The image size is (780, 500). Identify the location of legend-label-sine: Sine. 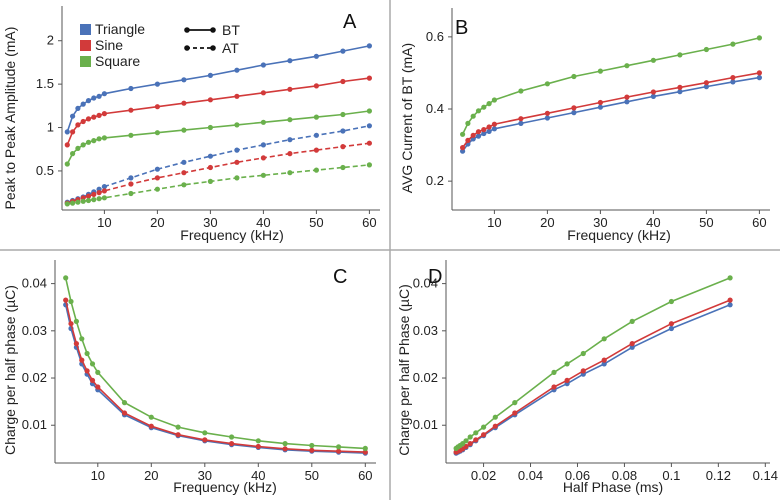
(109, 45).